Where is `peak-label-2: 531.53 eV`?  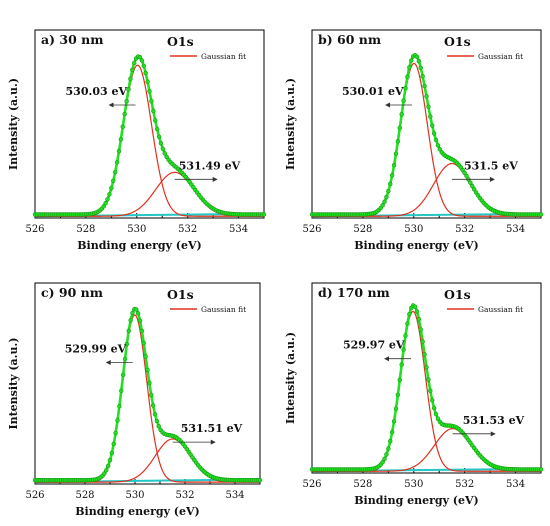 peak-label-2: 531.53 eV is located at coordinates (494, 420).